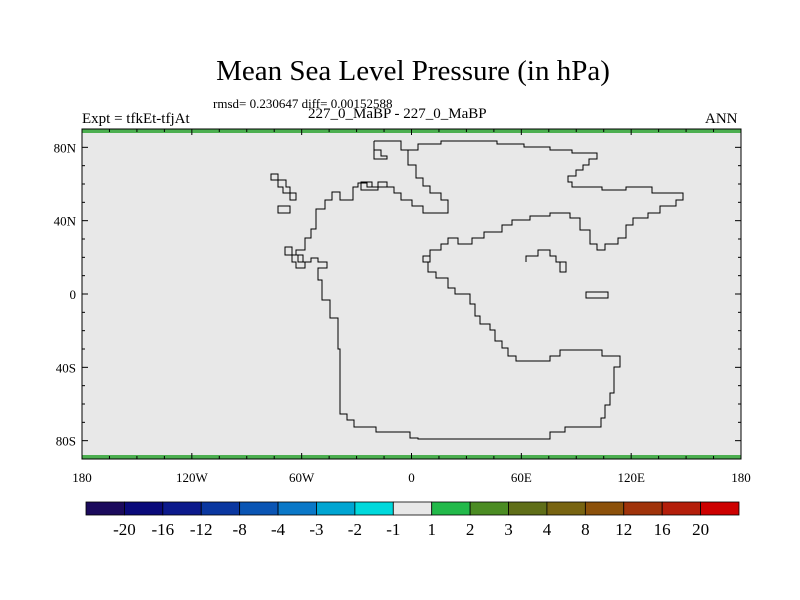 This screenshot has width=800, height=600. What do you see at coordinates (295, 257) in the screenshot?
I see `island-southwest` at bounding box center [295, 257].